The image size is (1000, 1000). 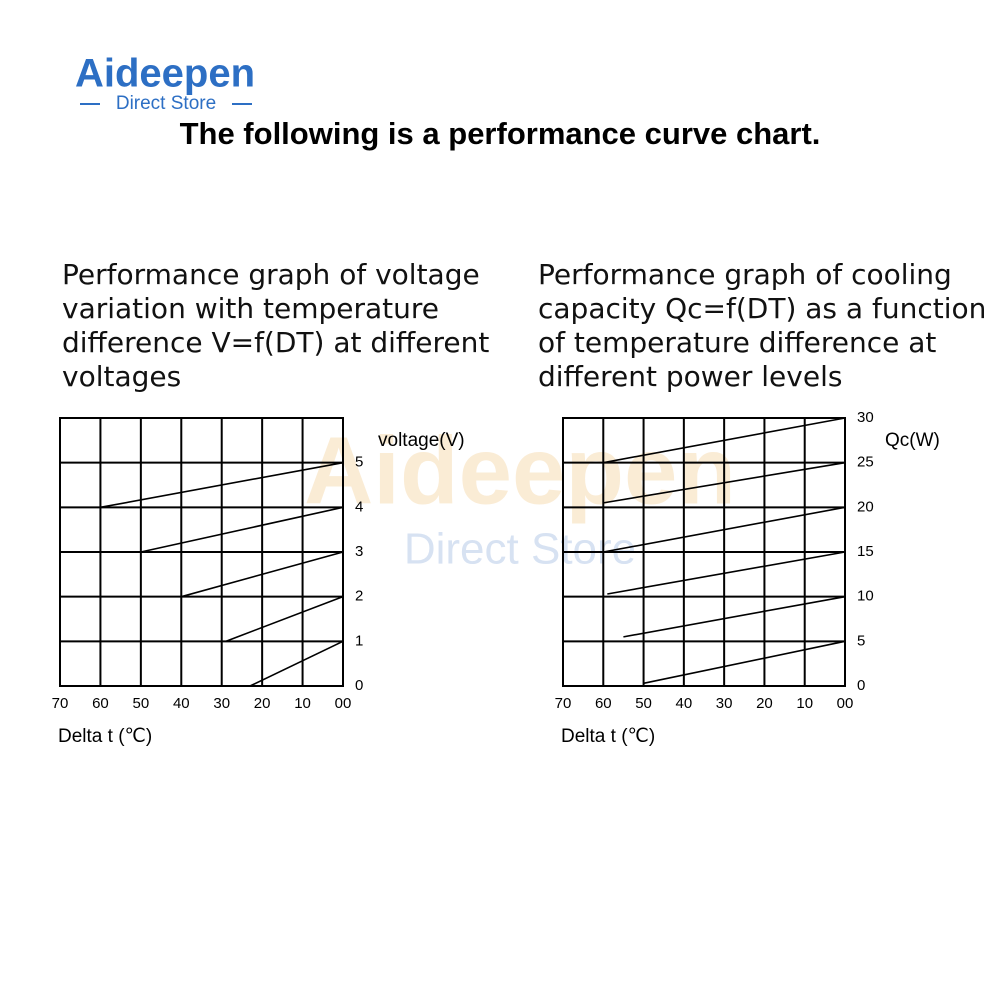 What do you see at coordinates (359, 551) in the screenshot?
I see `y-tick-label: 3` at bounding box center [359, 551].